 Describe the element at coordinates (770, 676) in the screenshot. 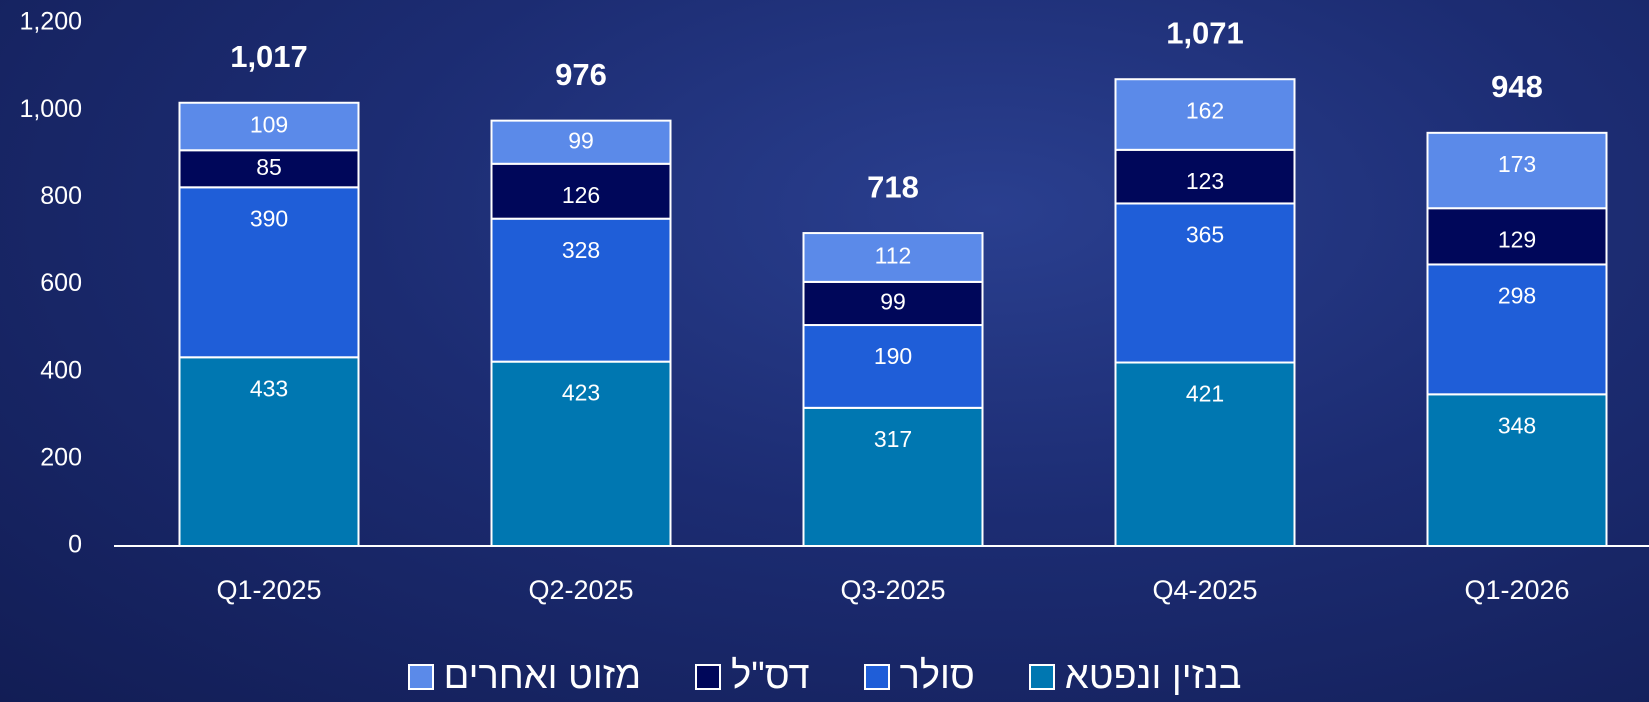

I see `legend-label: דס"ל` at that location.